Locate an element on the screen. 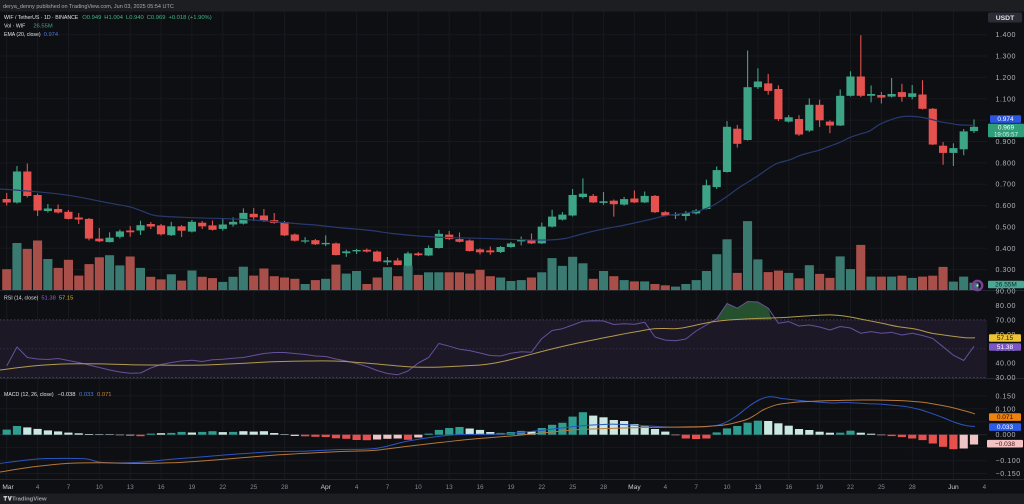 This screenshot has height=504, width=1024. svg-text: 80.00 is located at coordinates (1006, 306).